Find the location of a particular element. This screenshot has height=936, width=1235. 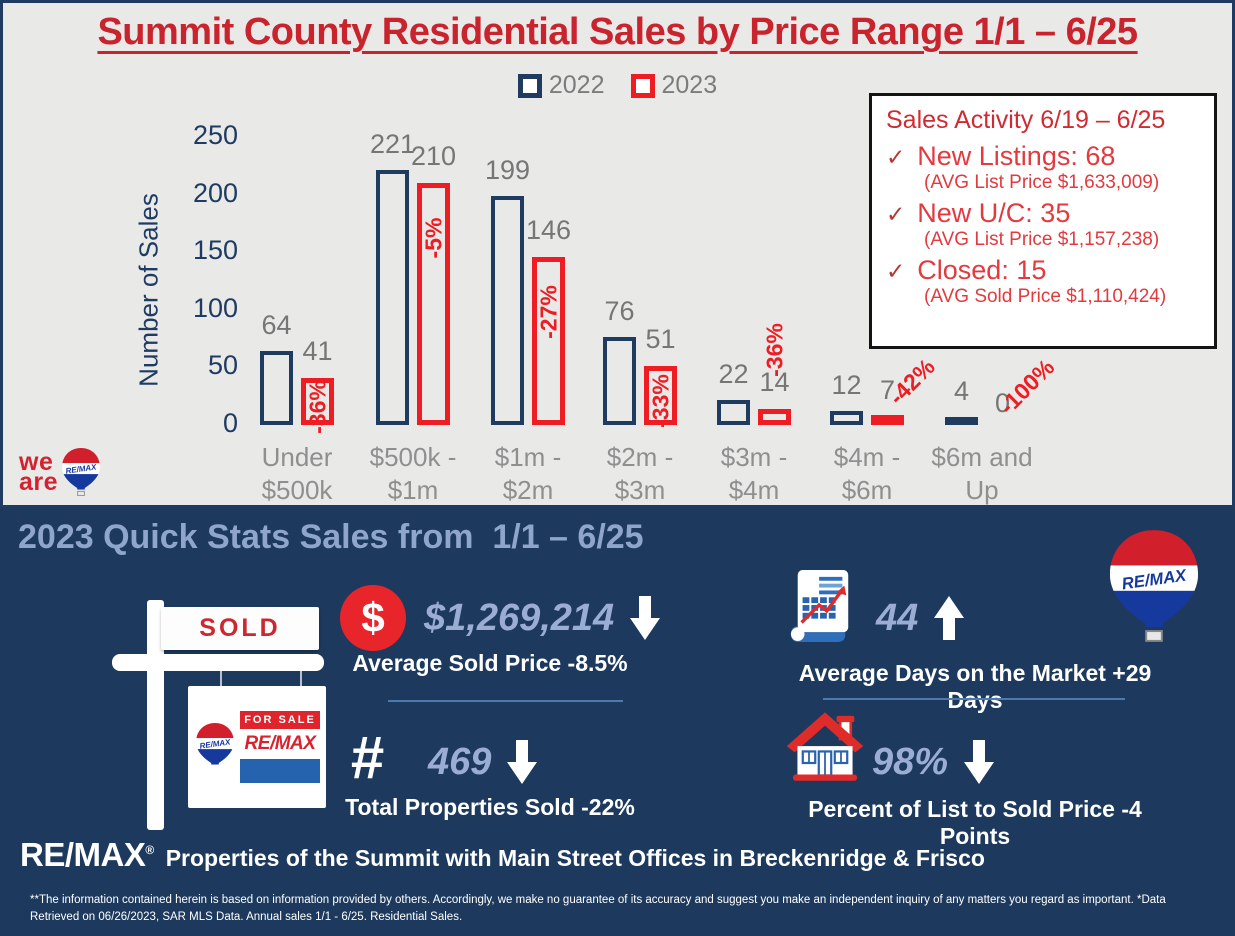

bar-2023: 146 -27% is located at coordinates (548, 321).